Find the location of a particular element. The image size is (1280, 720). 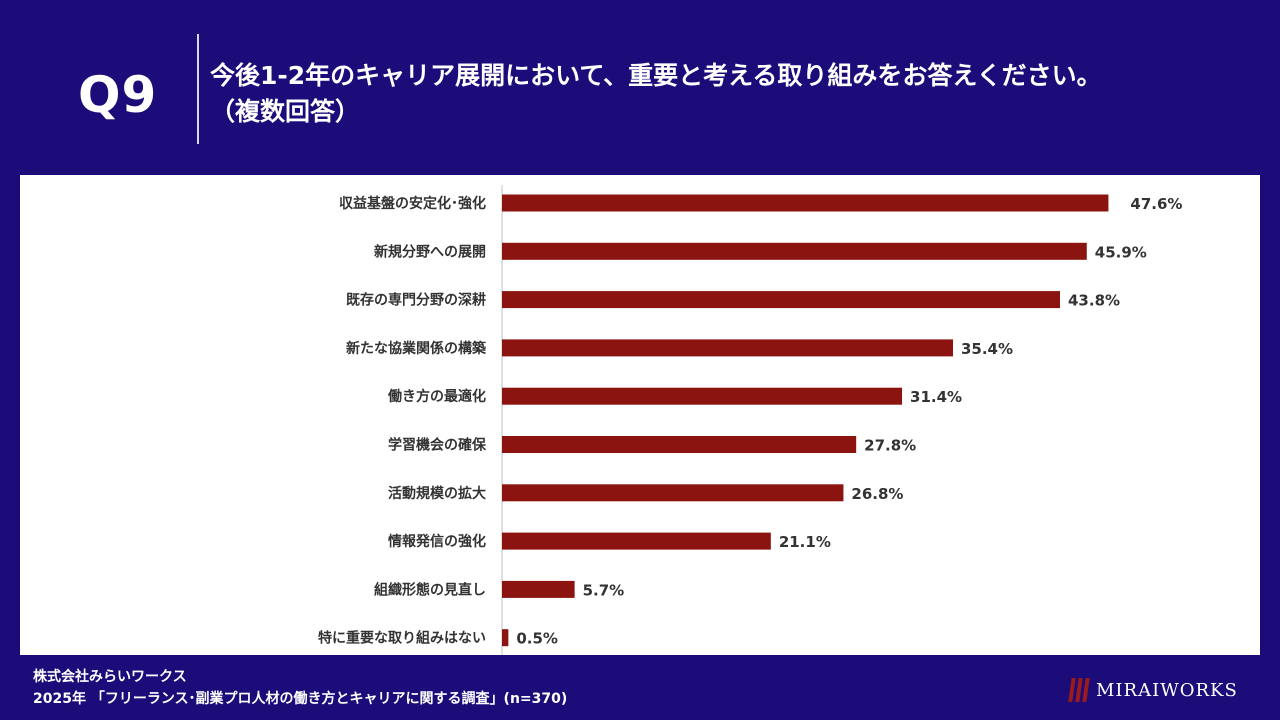

value-label: 27.8% is located at coordinates (890, 446).